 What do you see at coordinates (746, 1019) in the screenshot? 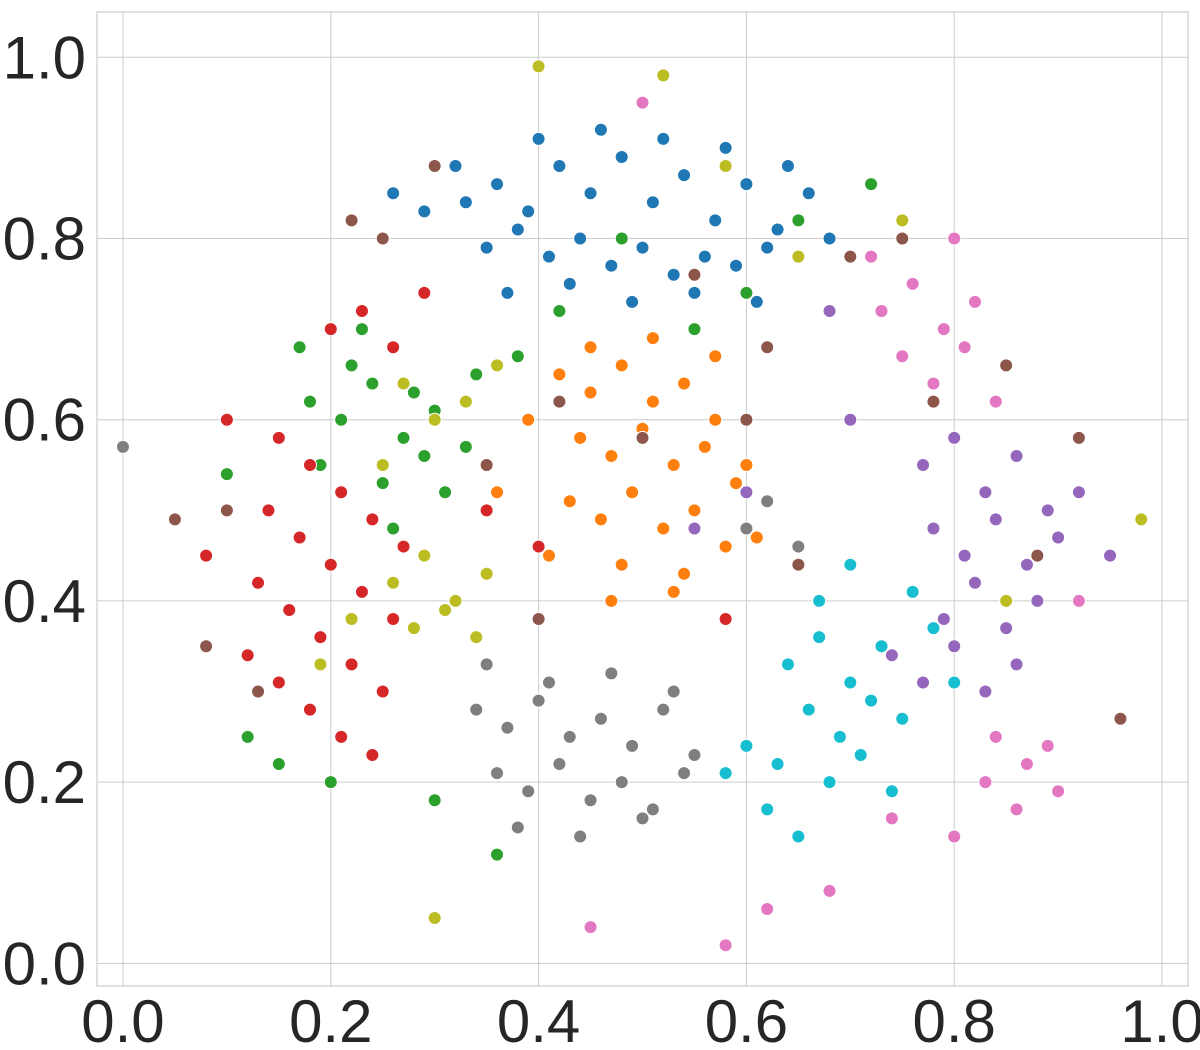
I see `x-tick-label: 0.6` at bounding box center [746, 1019].